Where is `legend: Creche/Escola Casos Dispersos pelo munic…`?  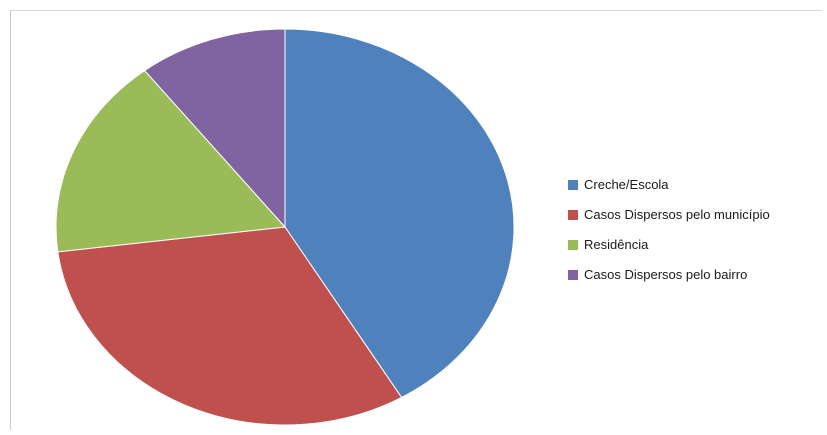 legend: Creche/Escola Casos Dispersos pelo munic… is located at coordinates (669, 234).